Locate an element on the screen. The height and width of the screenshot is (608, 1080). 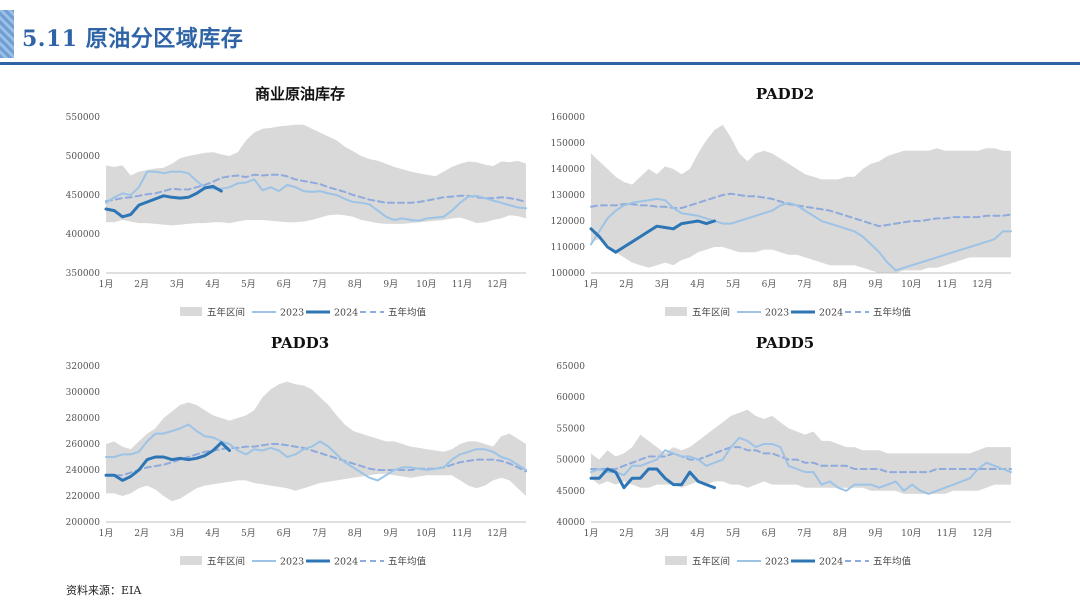
y-tick-label: 150000 is located at coordinates (568, 144).